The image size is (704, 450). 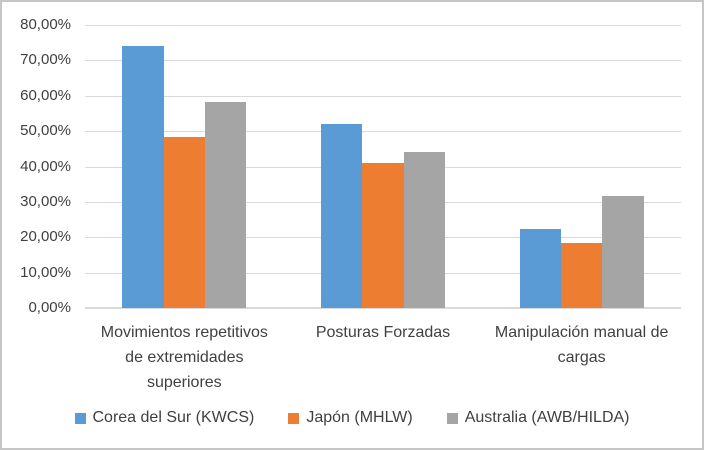 What do you see at coordinates (45, 60) in the screenshot?
I see `y-tick-label: 70,00%` at bounding box center [45, 60].